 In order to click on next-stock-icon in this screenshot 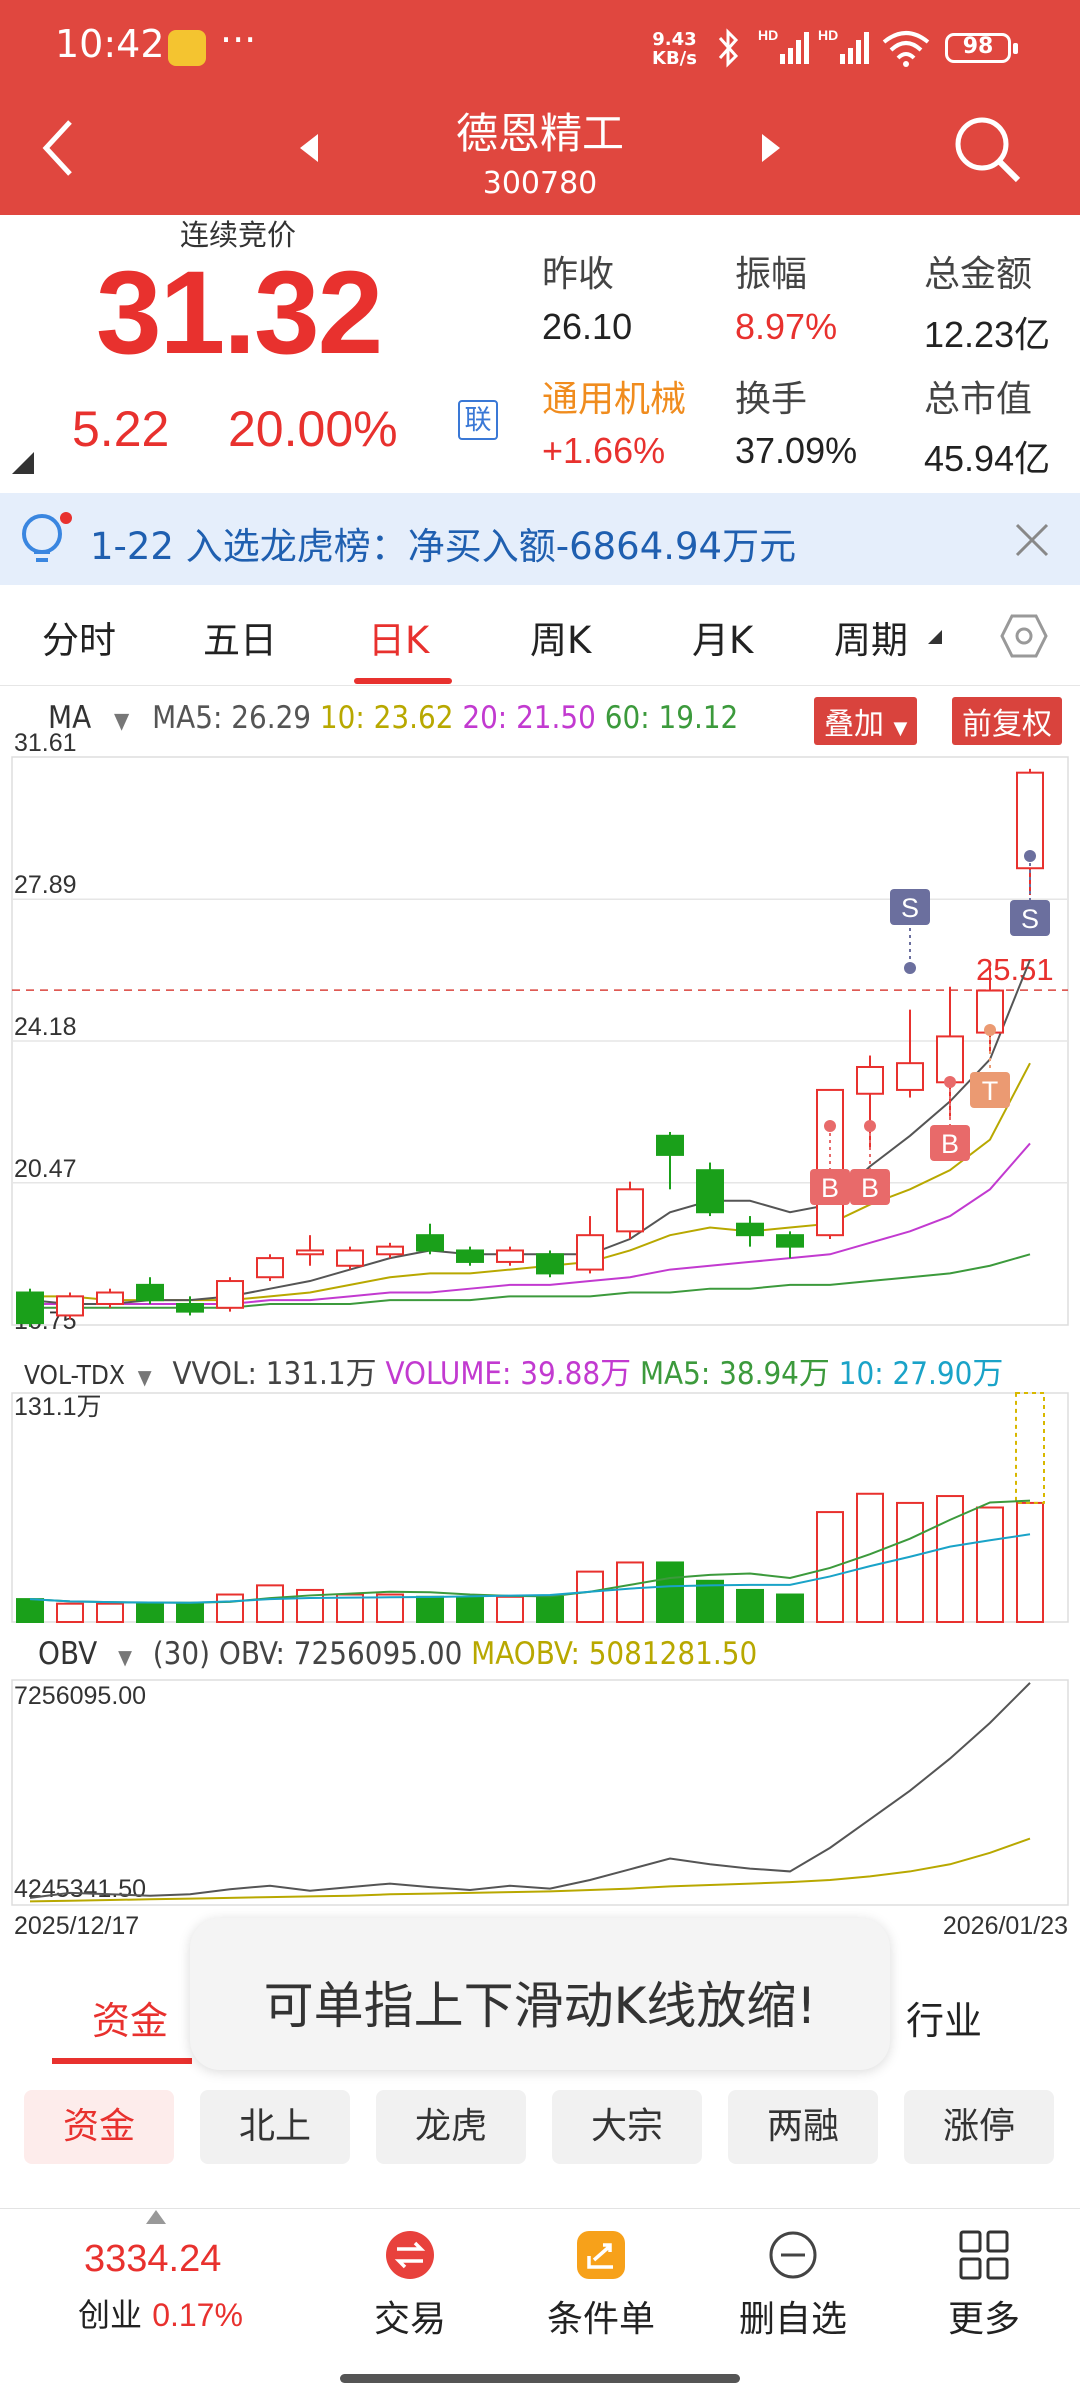, I will do `click(771, 148)`.